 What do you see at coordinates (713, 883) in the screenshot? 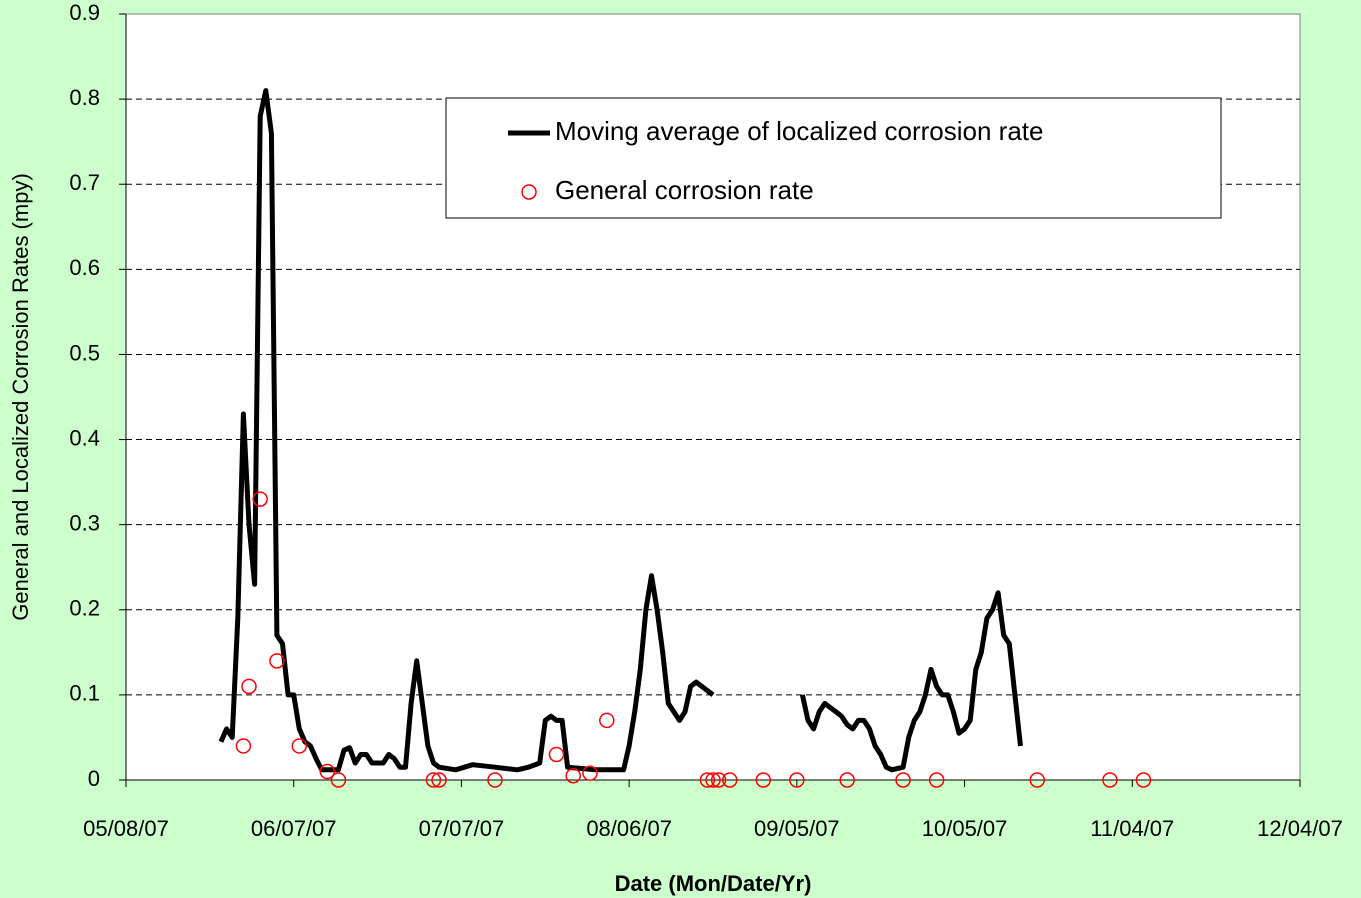
I see `x-axis-title: Date (Mon/Date/Yr)` at bounding box center [713, 883].